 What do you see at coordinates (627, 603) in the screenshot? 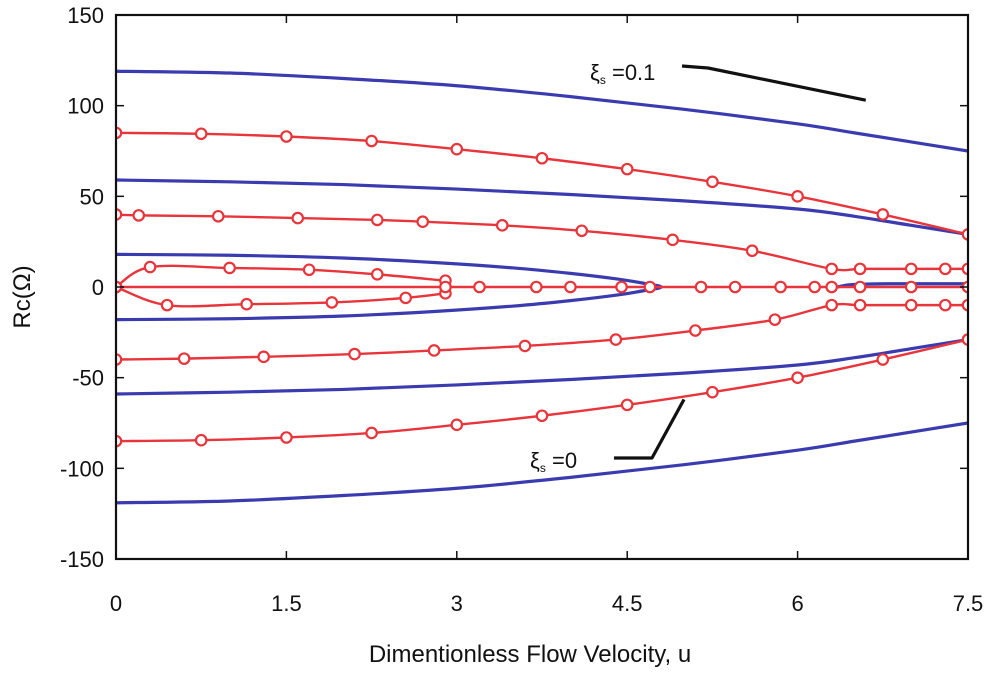
I see `x-tick-label: 4.5` at bounding box center [627, 603].